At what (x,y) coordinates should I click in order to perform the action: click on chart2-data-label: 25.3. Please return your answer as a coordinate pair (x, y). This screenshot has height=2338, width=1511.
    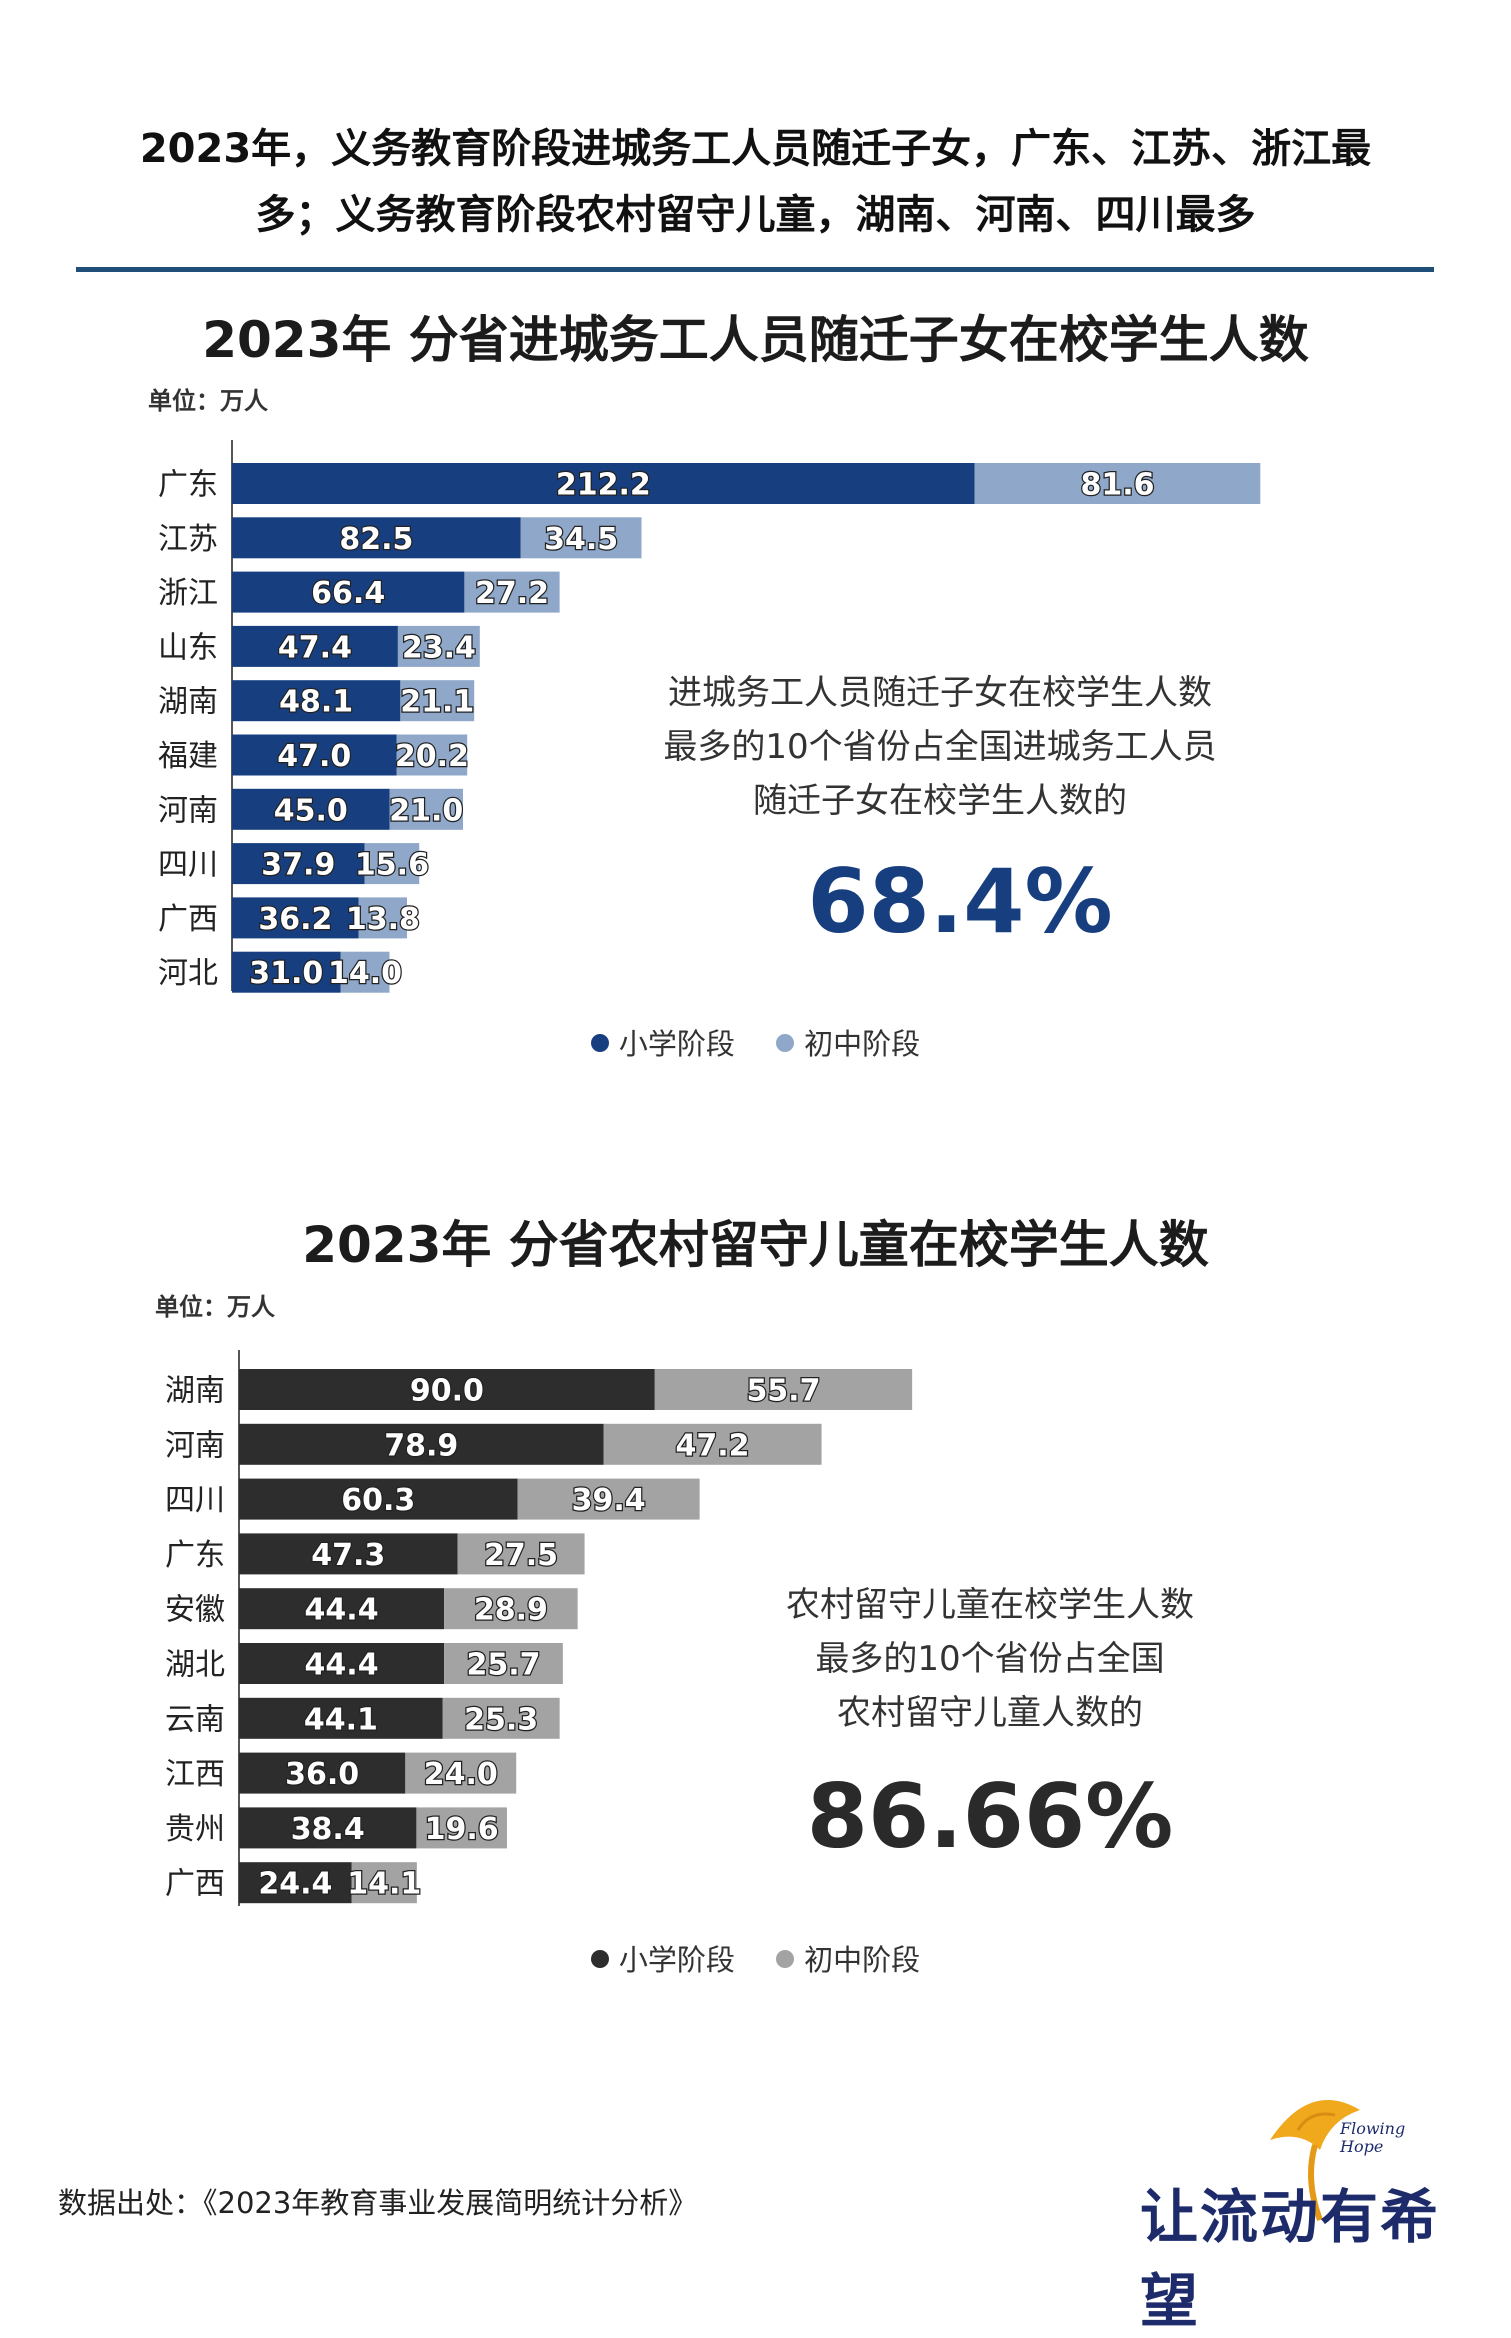
    Looking at the image, I should click on (501, 1719).